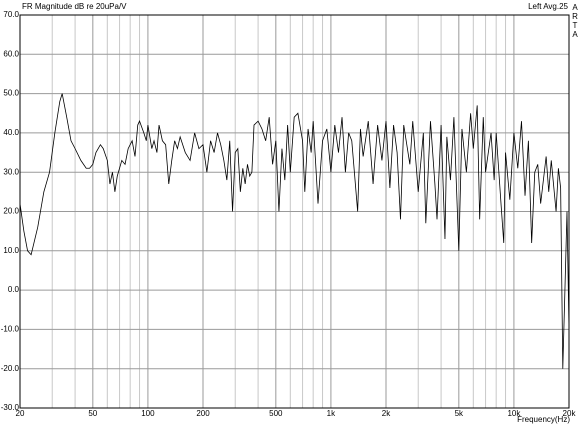 This screenshot has width=581, height=439. Describe the element at coordinates (11, 132) in the screenshot. I see `y-tick-label: 40.0` at that location.